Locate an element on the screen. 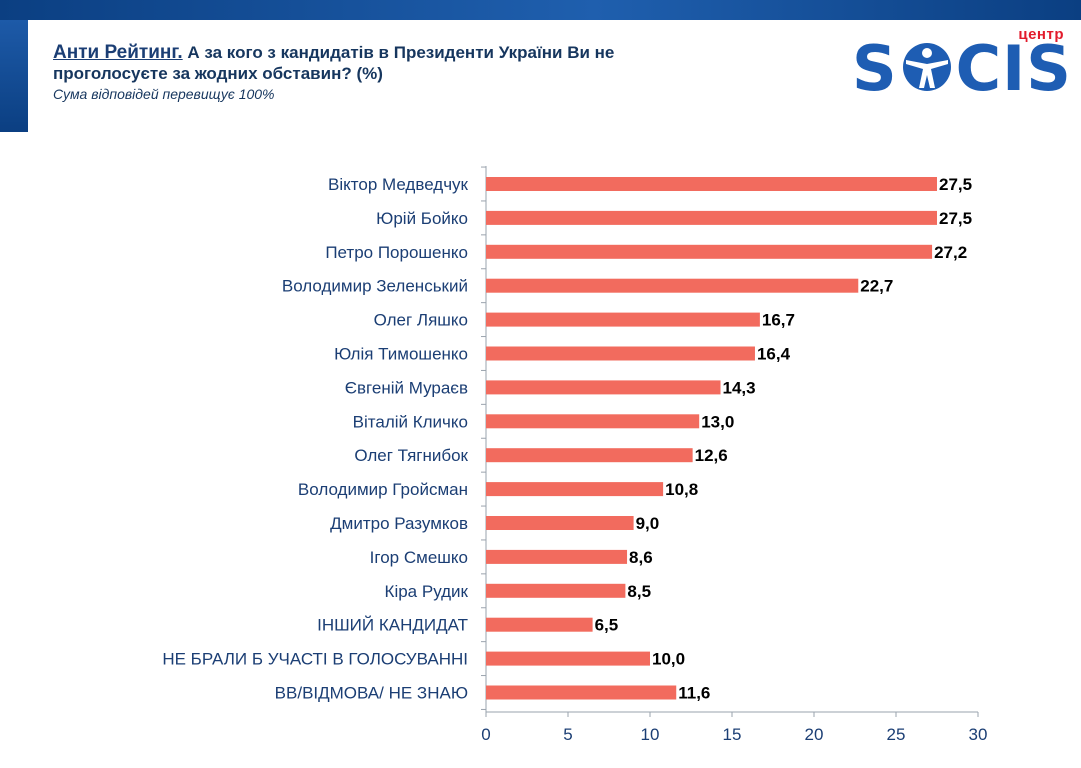  category-label: Юлія Тимошенко is located at coordinates (401, 354).